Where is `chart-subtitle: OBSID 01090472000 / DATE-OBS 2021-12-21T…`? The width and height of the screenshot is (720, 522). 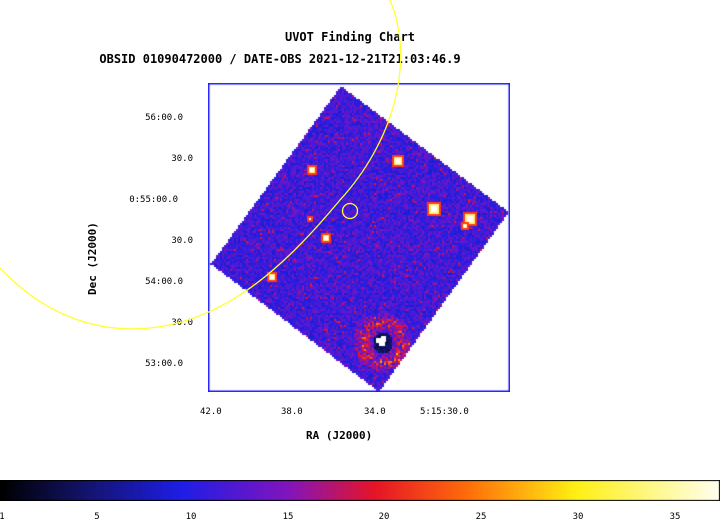
chart-subtitle: OBSID 01090472000 / DATE-OBS 2021-12-21T… is located at coordinates (280, 59).